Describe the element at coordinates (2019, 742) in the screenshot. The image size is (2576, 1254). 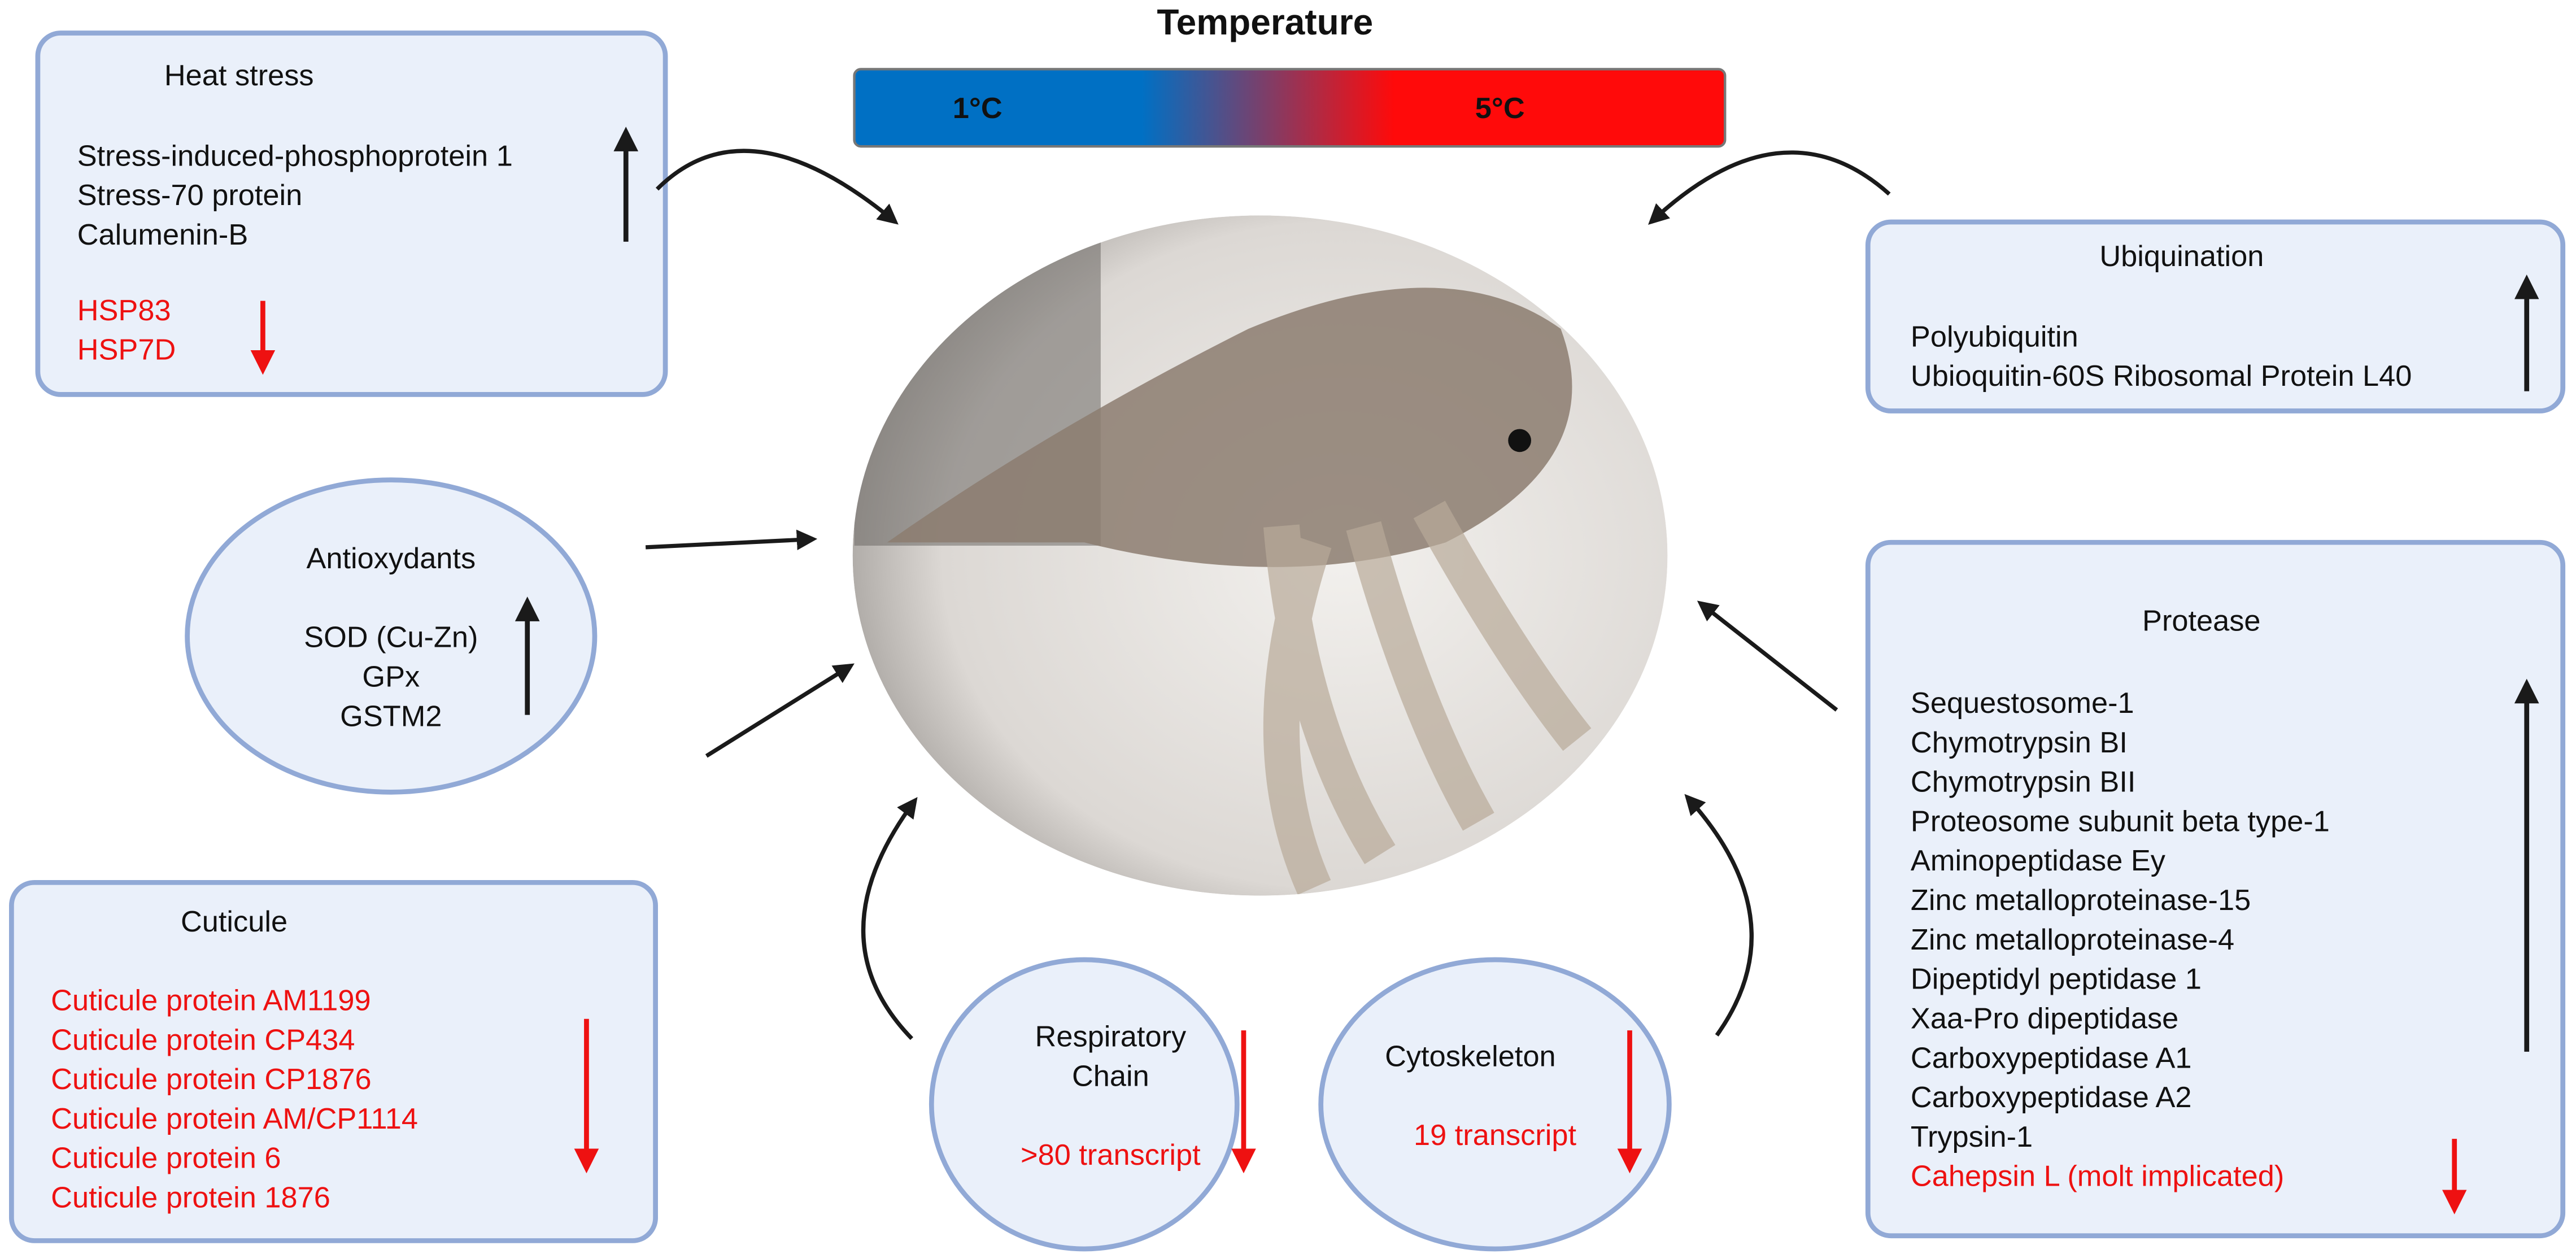
I see `upregulated-item: Chymotrypsin BI` at that location.